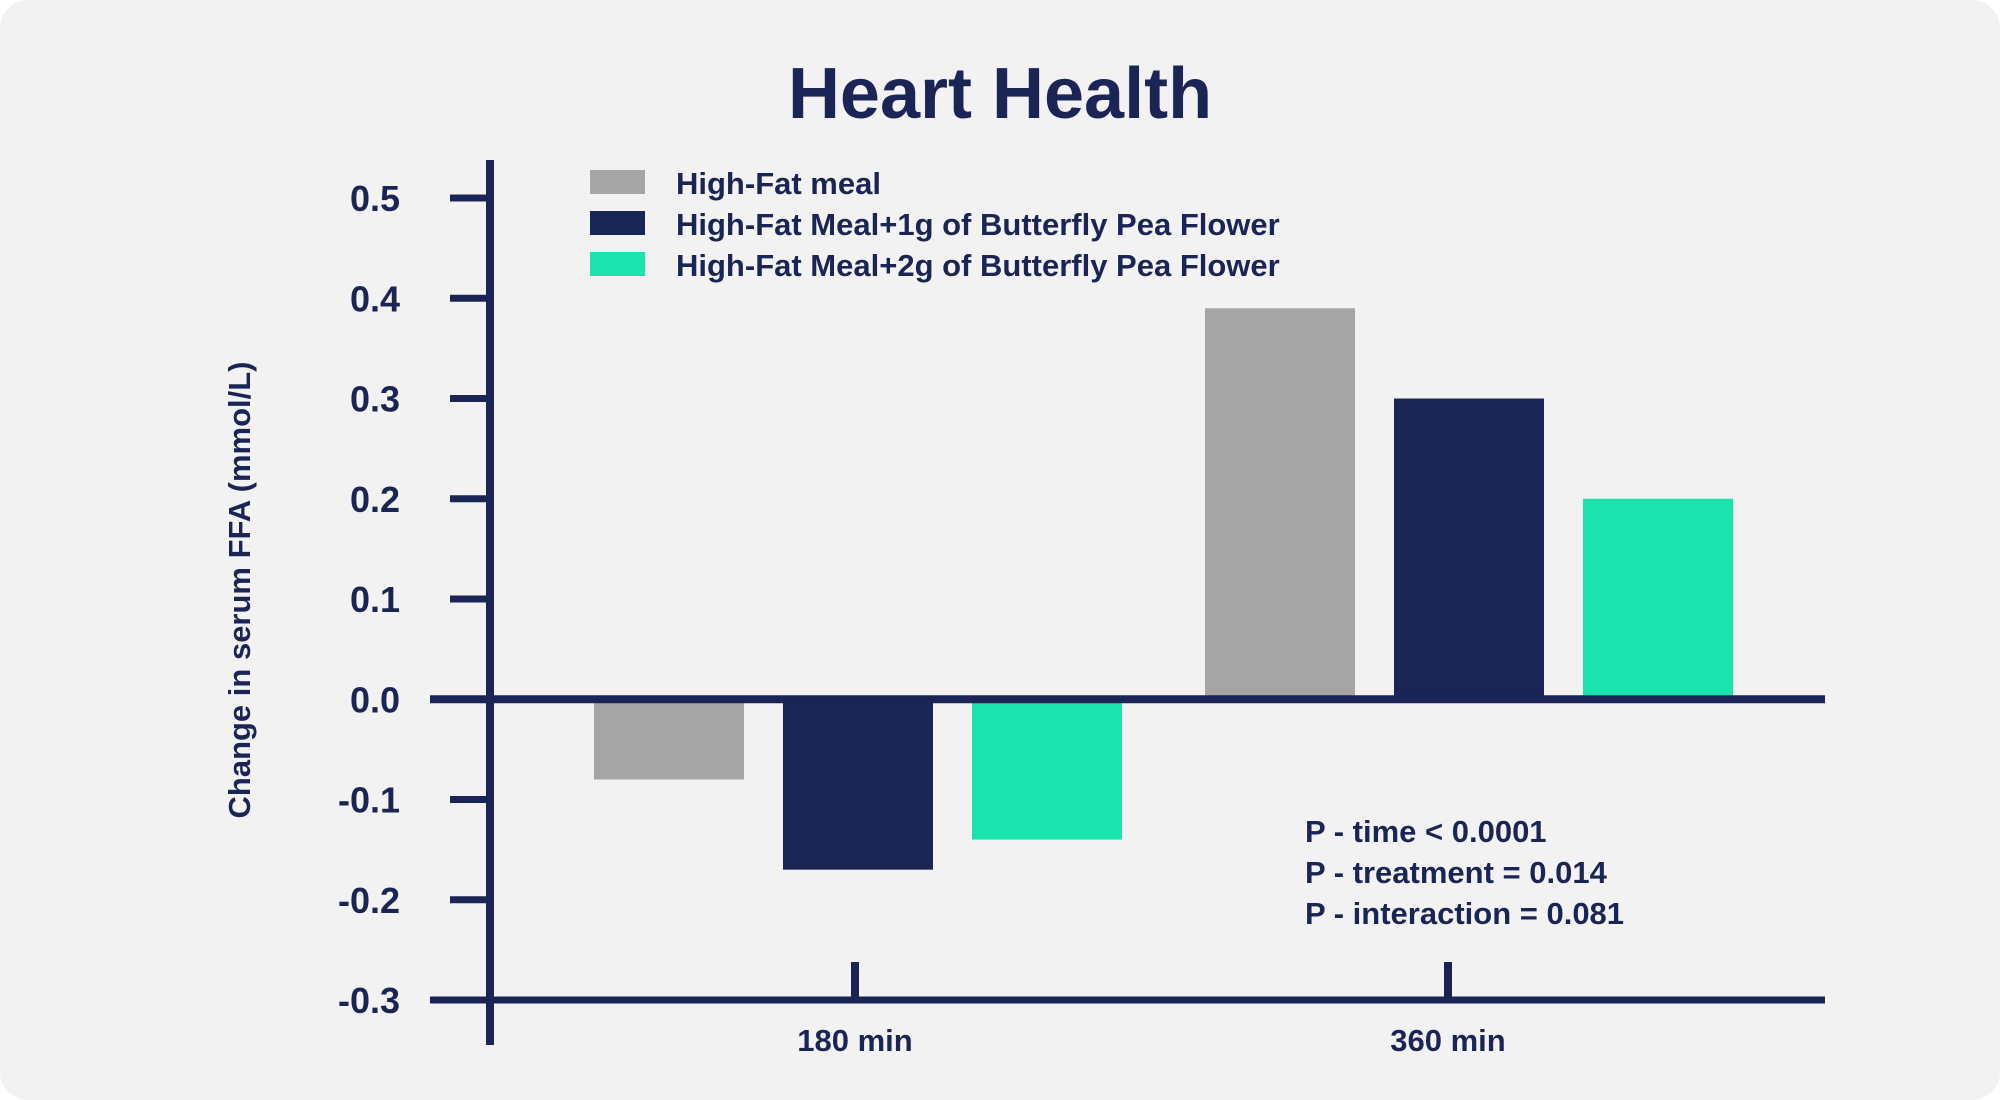 This screenshot has width=2000, height=1100. I want to click on y-tick-label: 0.5, so click(375, 198).